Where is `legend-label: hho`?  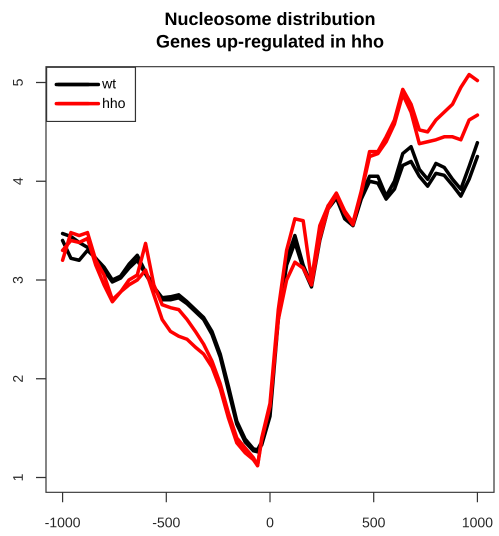 legend-label: hho is located at coordinates (114, 103).